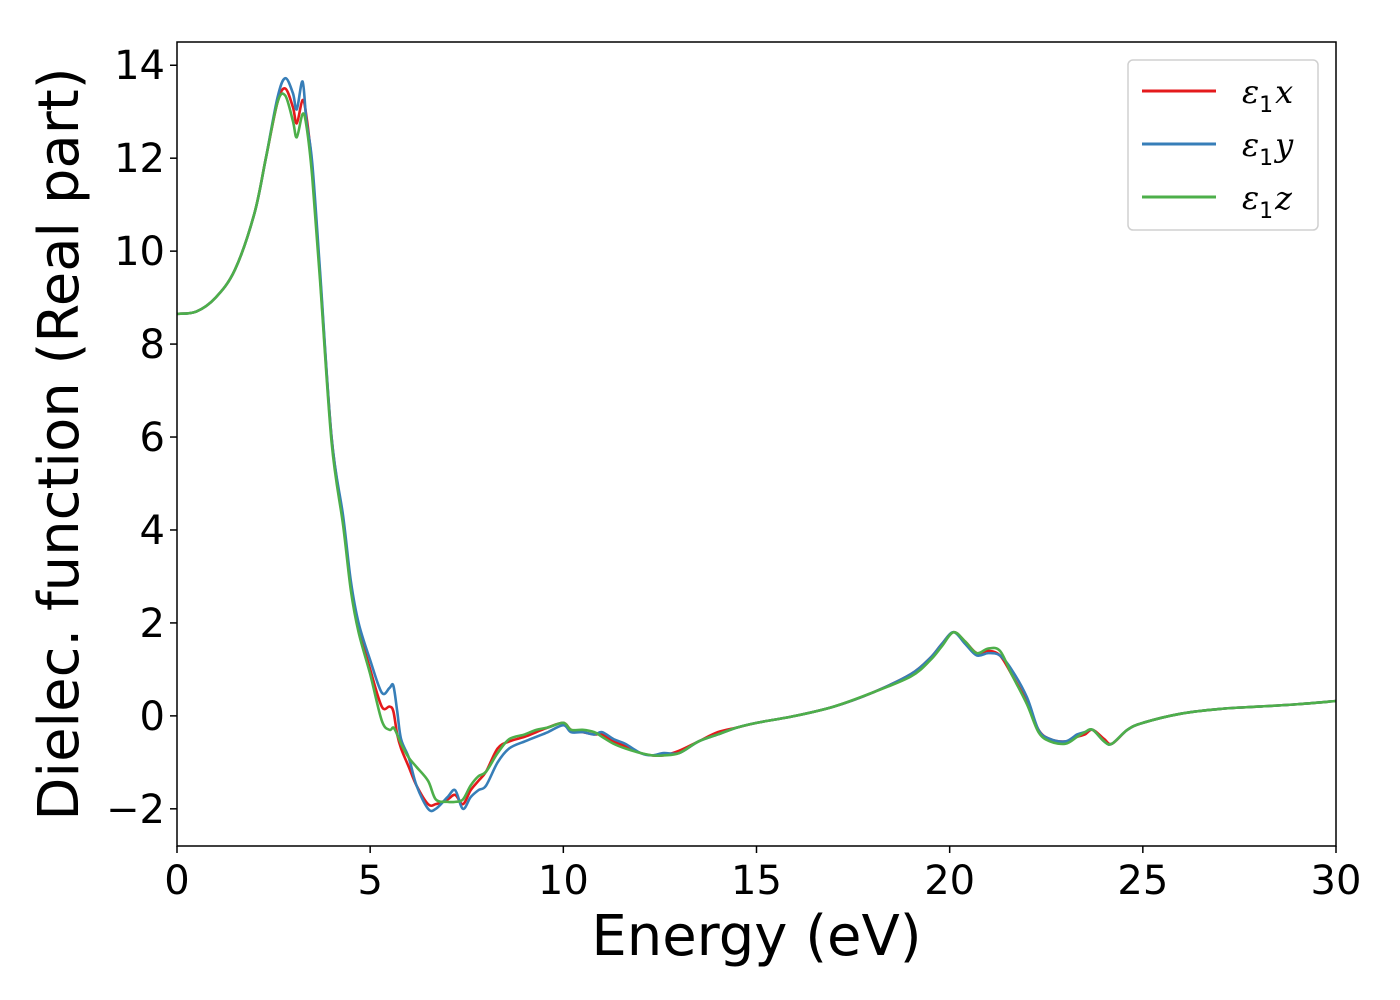  Describe the element at coordinates (59, 443) in the screenshot. I see `y-axis-label: Dielec. function (Real part)` at that location.